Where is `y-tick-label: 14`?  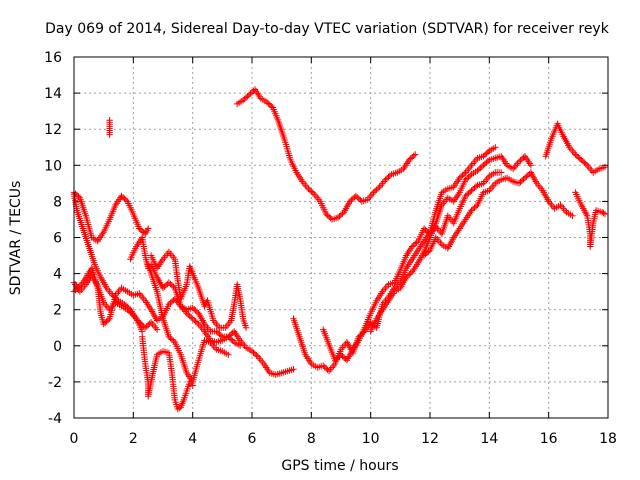
y-tick-label: 14 is located at coordinates (53, 94).